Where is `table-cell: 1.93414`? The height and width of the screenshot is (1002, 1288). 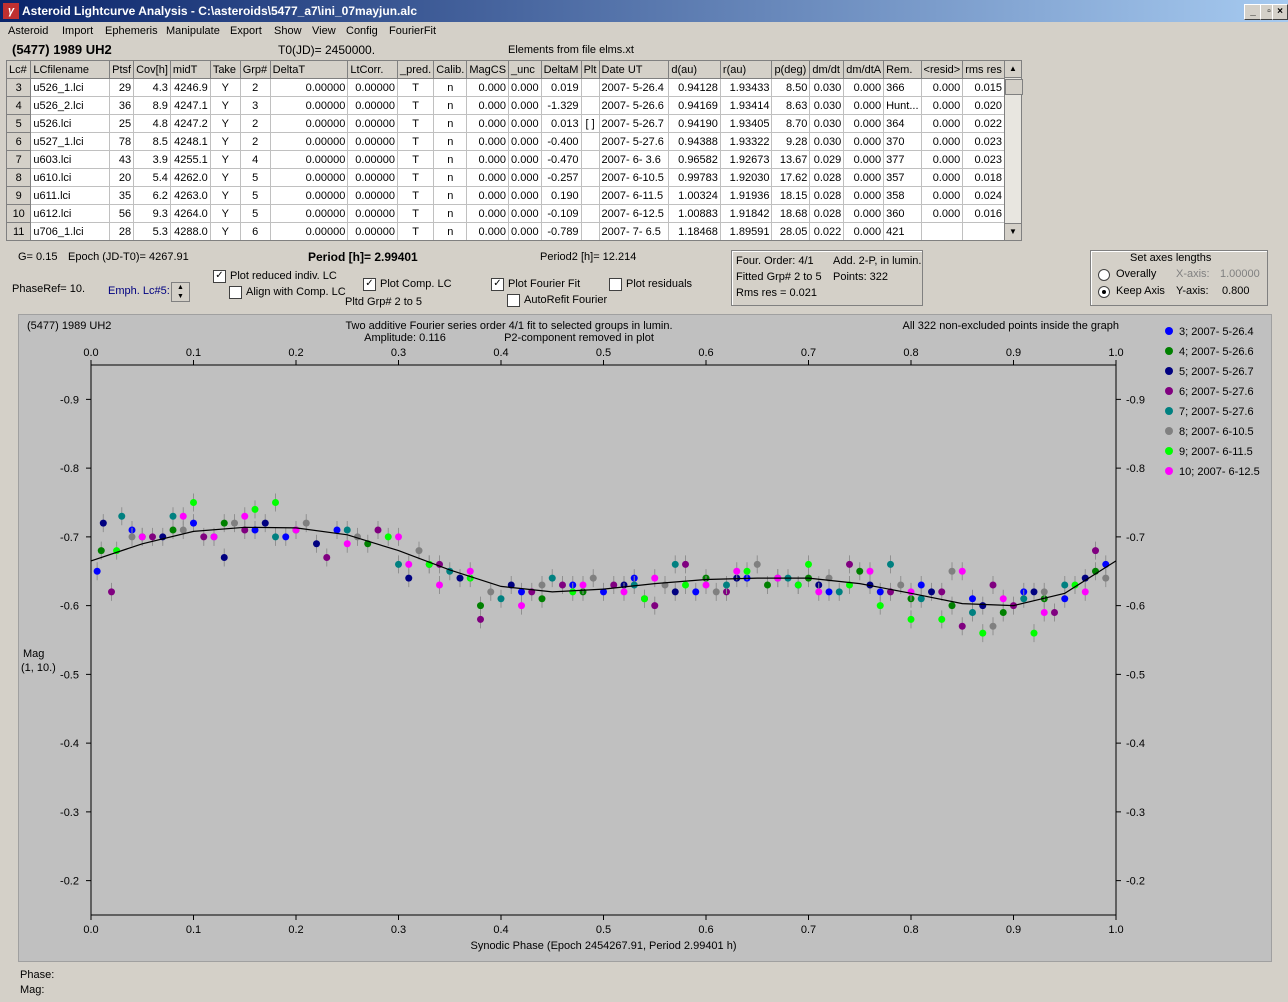 table-cell: 1.93414 is located at coordinates (746, 105).